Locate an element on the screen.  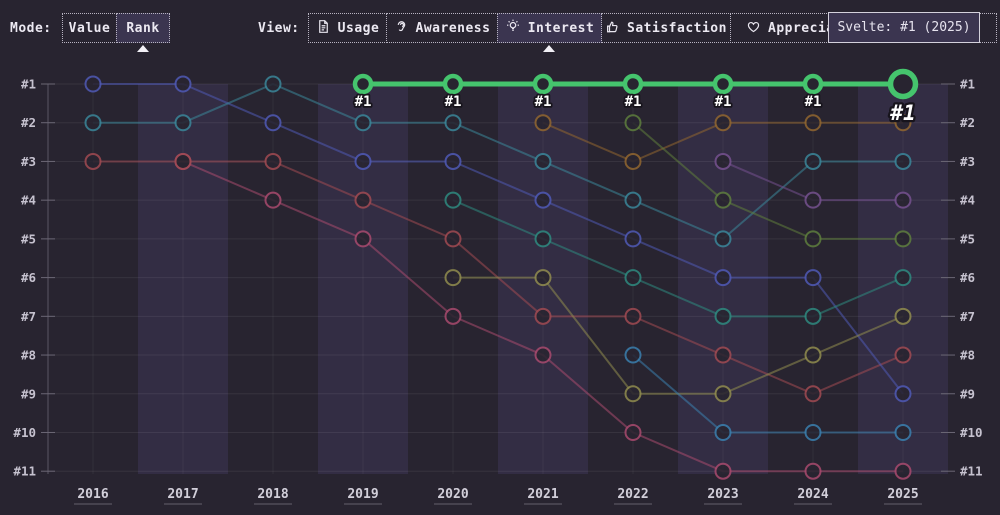
year-label: 2021 is located at coordinates (542, 494).